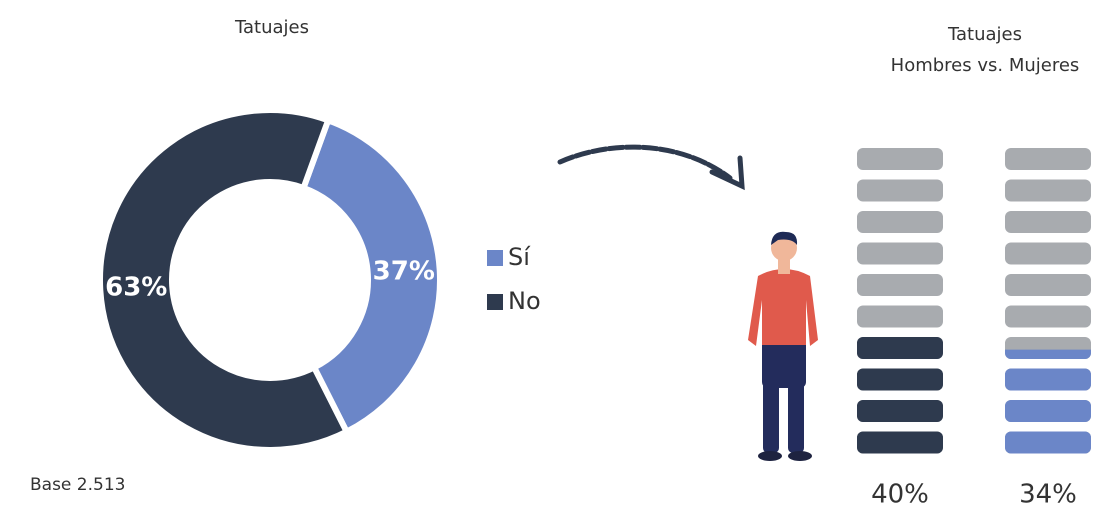 Image resolution: width=1115 pixels, height=508 pixels. I want to click on man-figure, so click(783, 346).